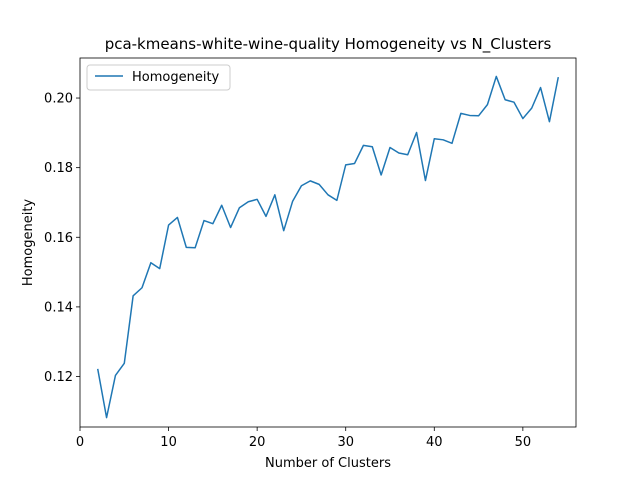  I want to click on x-tick-label: 10, so click(168, 442).